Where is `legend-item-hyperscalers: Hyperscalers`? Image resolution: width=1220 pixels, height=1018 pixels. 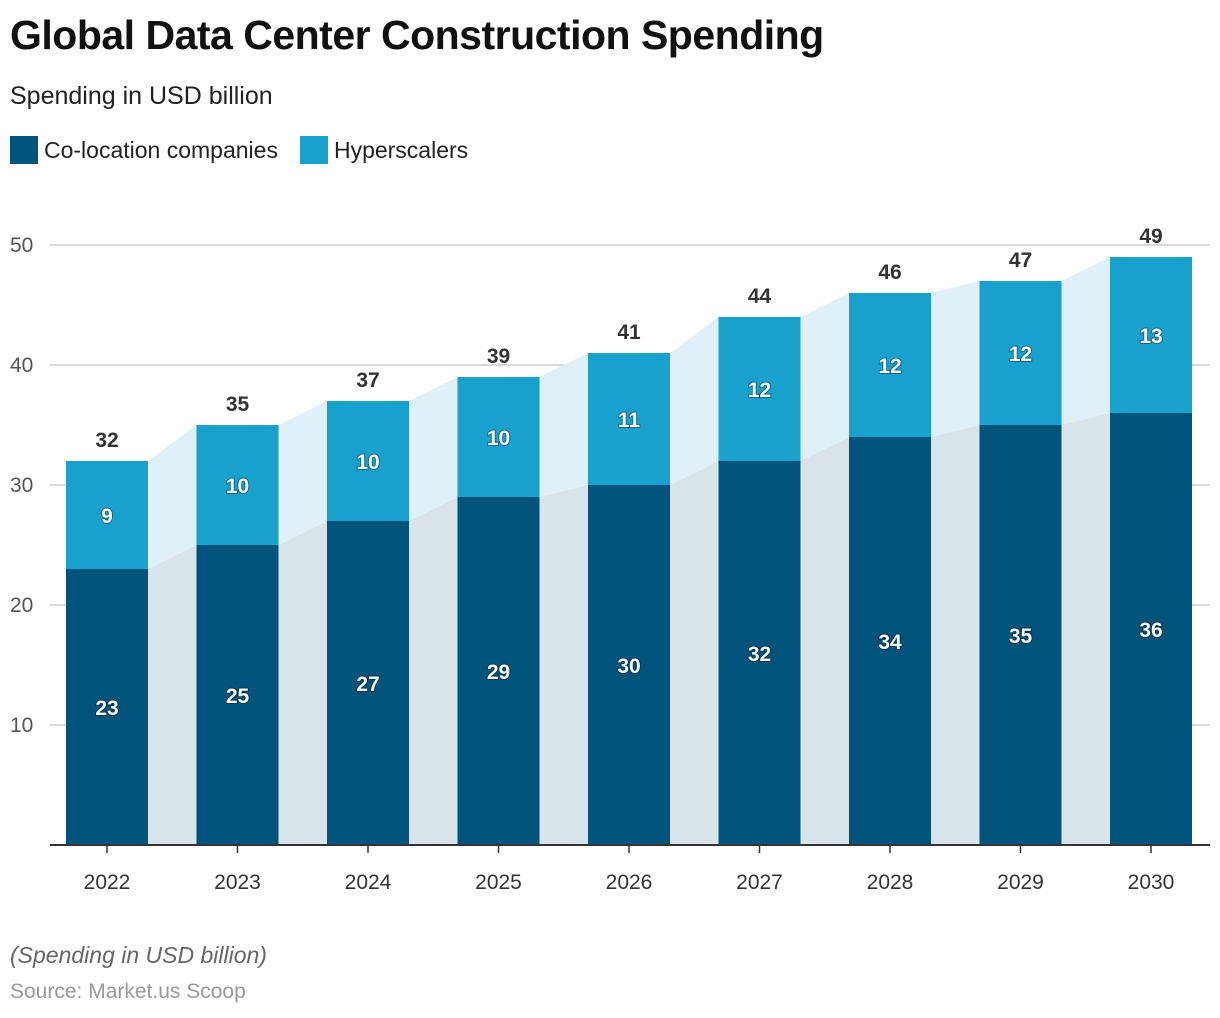 legend-item-hyperscalers: Hyperscalers is located at coordinates (384, 150).